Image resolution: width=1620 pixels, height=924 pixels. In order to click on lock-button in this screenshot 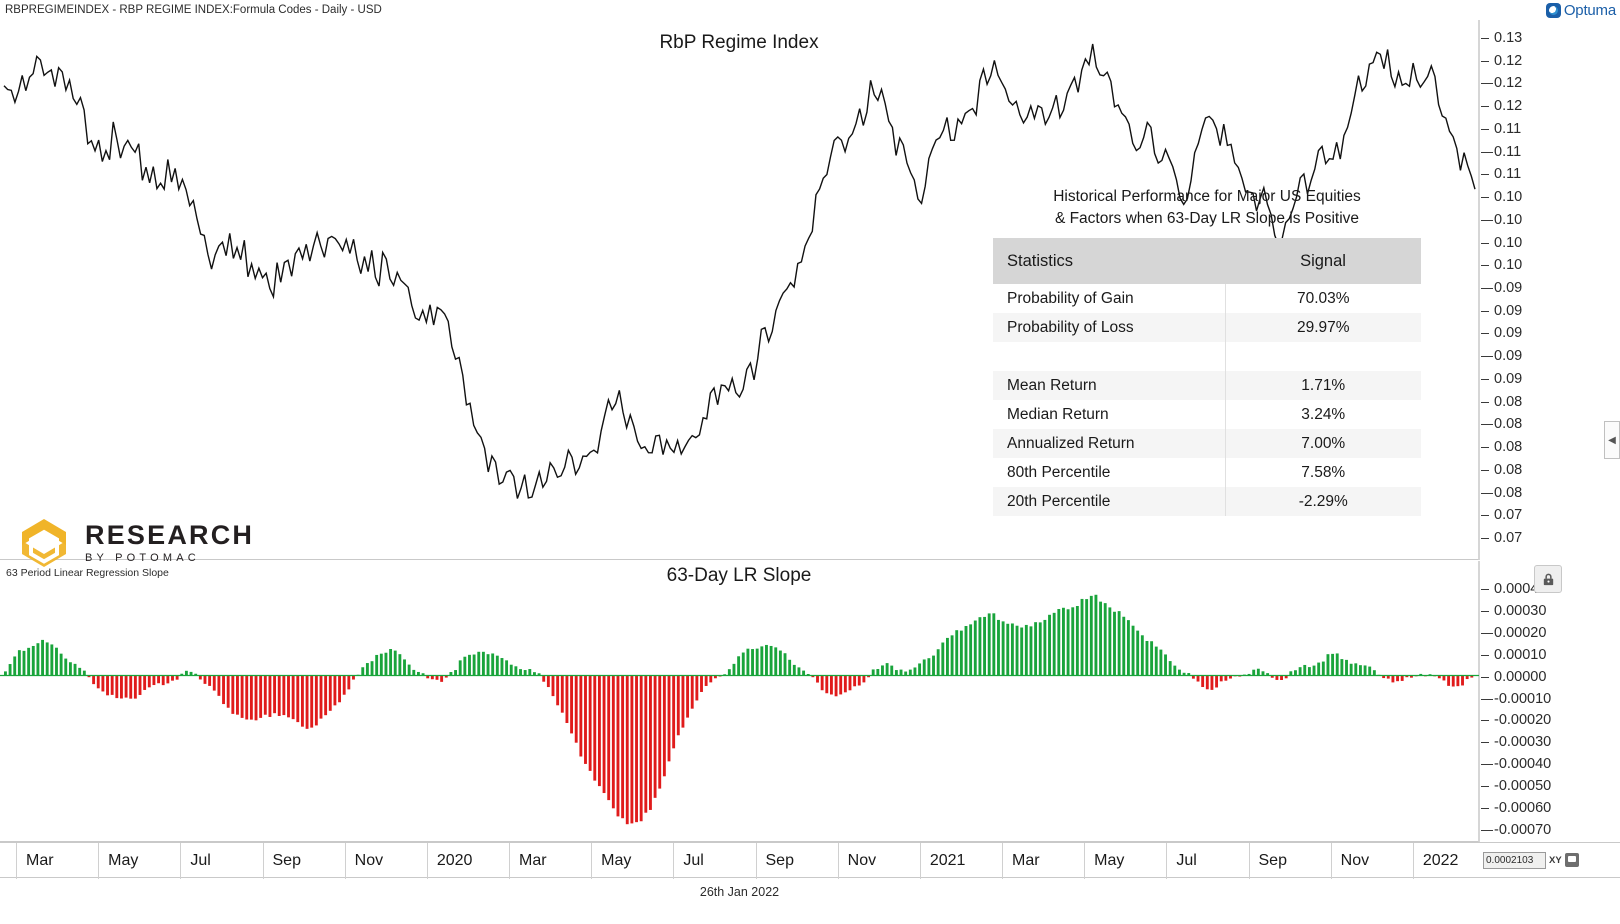, I will do `click(1548, 579)`.